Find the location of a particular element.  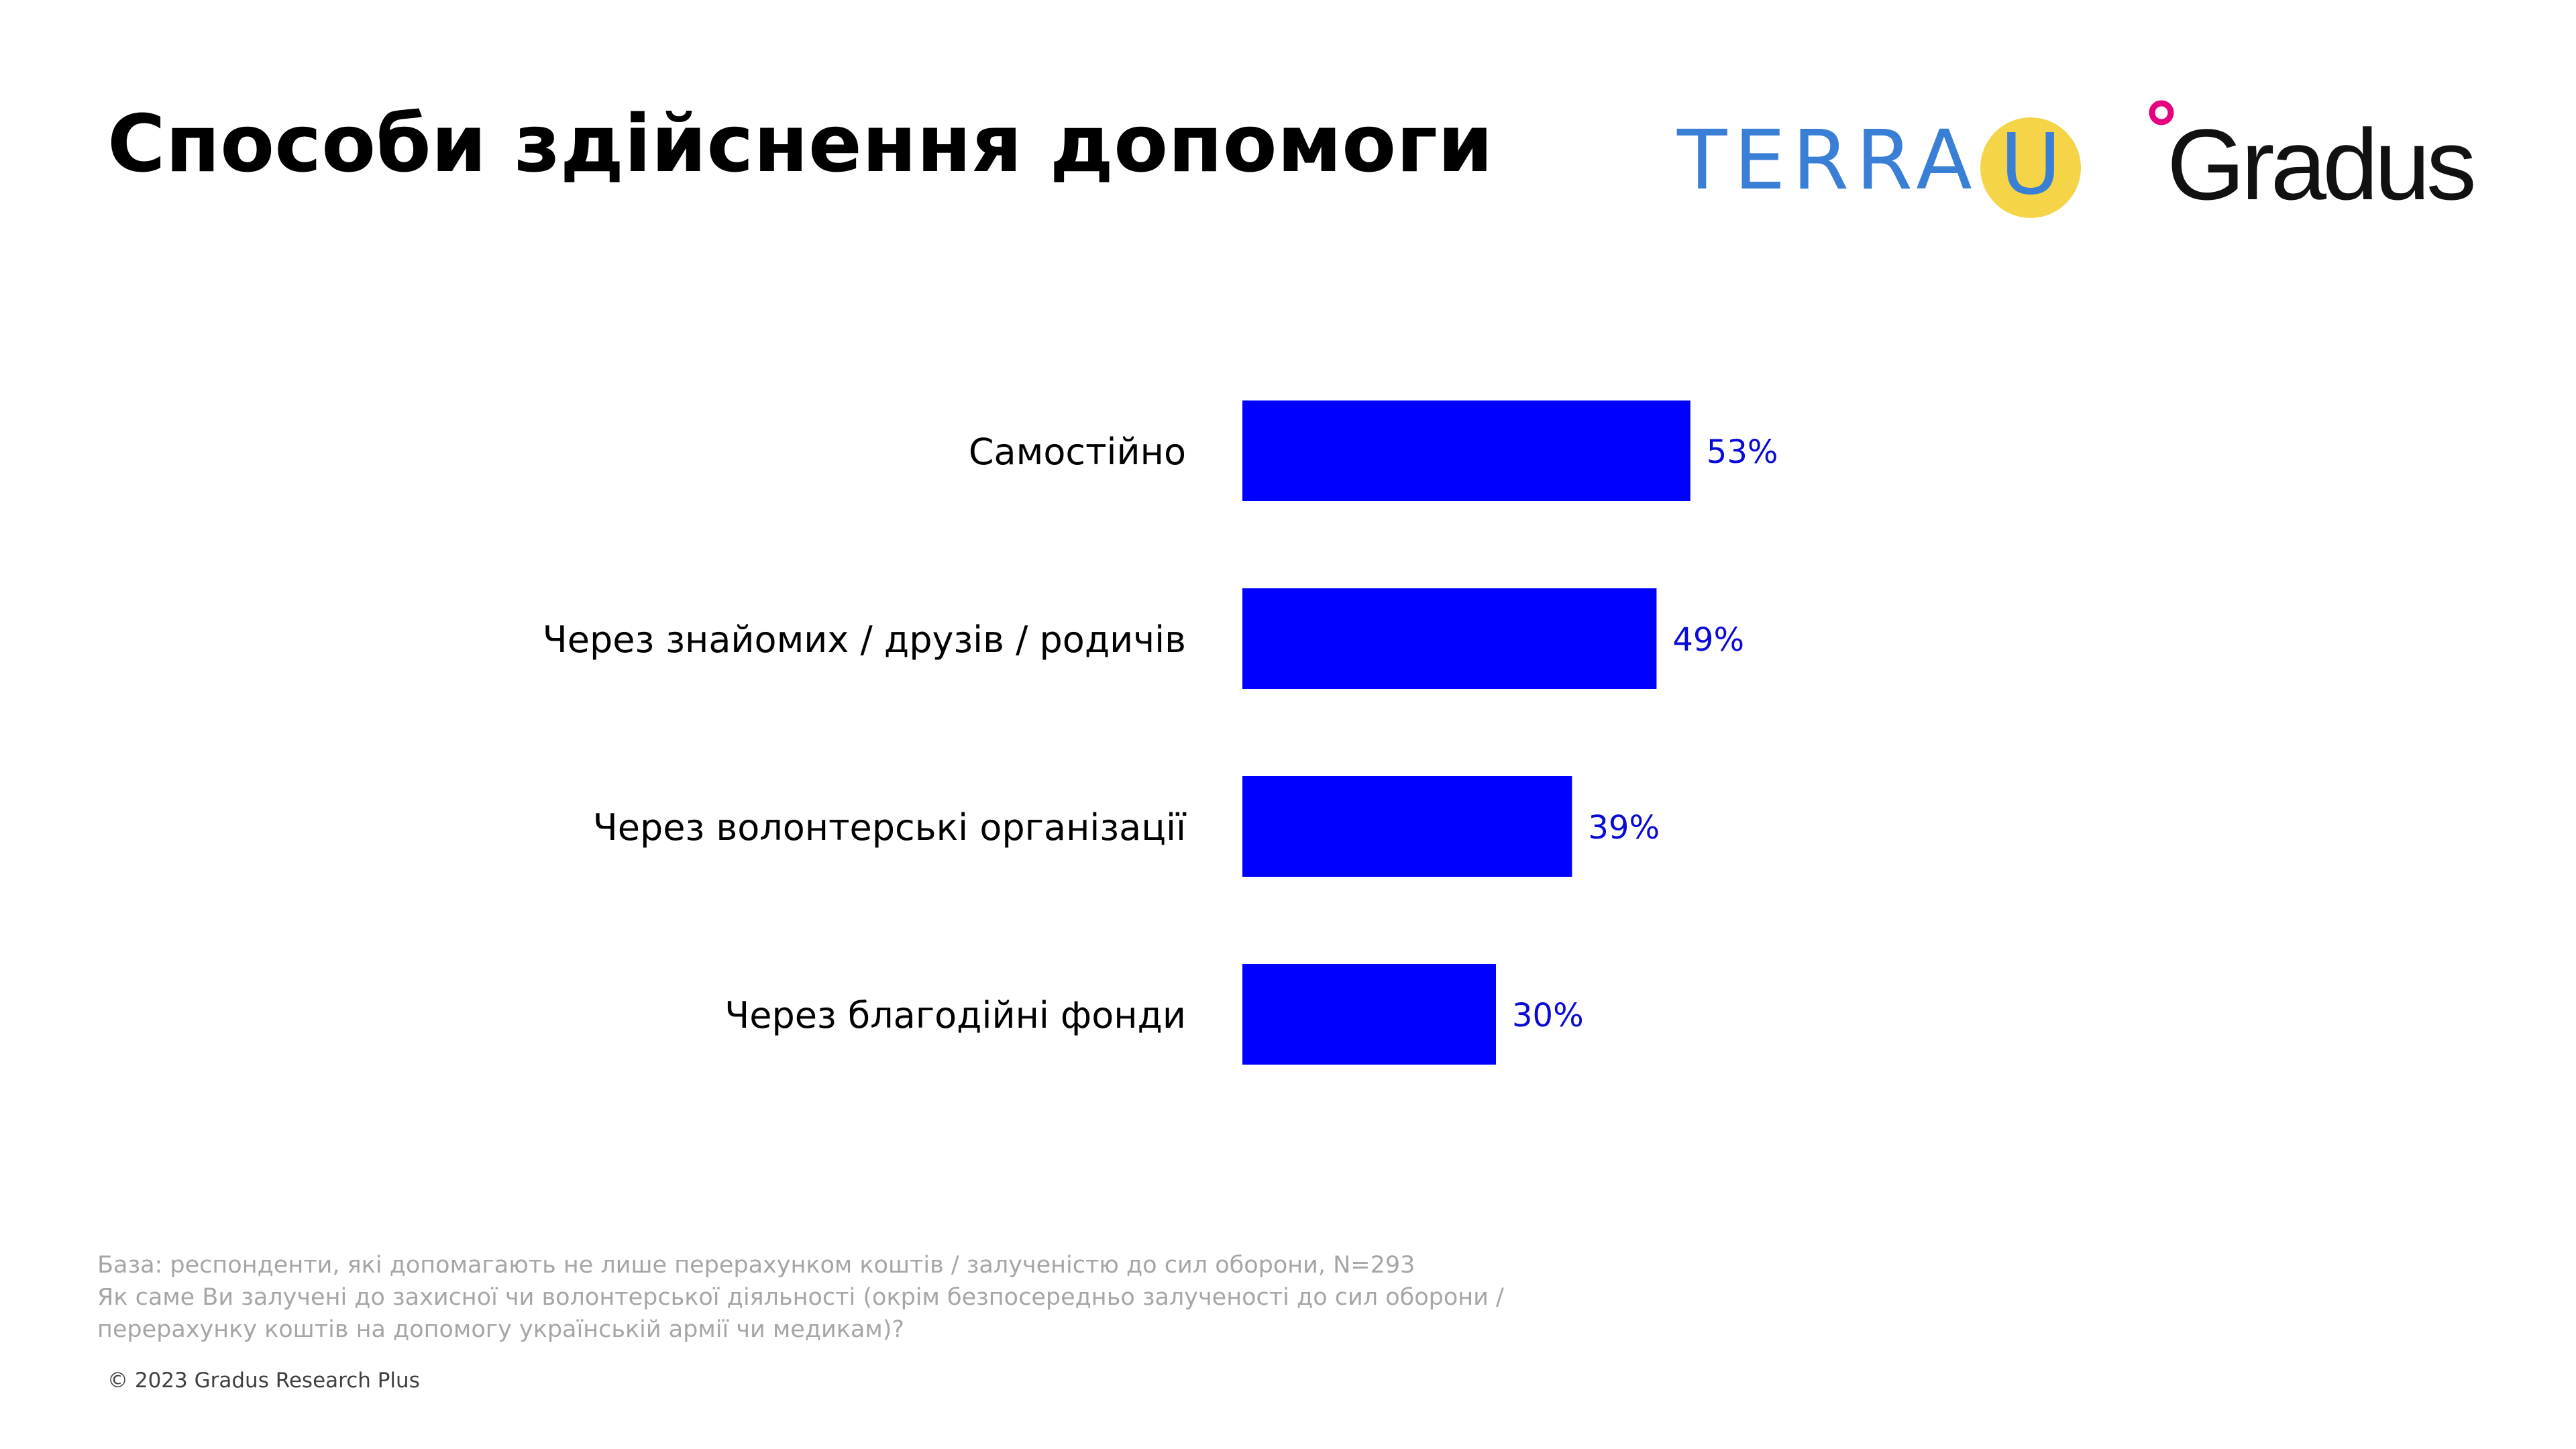

gradus-dot-icon is located at coordinates (2161, 112).